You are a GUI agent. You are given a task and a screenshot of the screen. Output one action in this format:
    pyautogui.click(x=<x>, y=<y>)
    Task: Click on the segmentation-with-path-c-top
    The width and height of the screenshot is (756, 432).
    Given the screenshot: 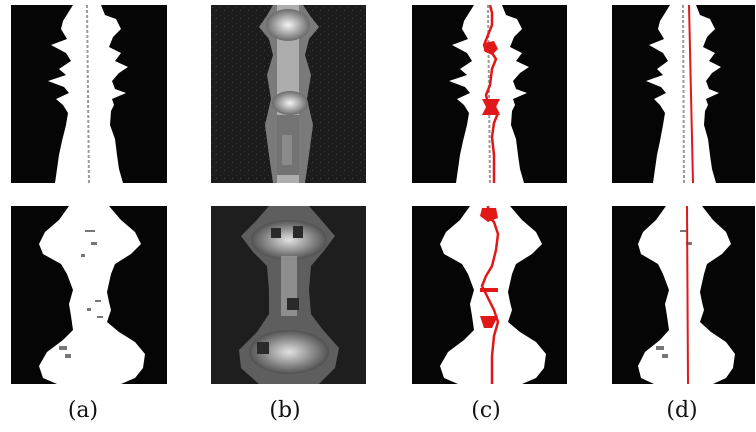 What is the action you would take?
    pyautogui.click(x=489, y=94)
    